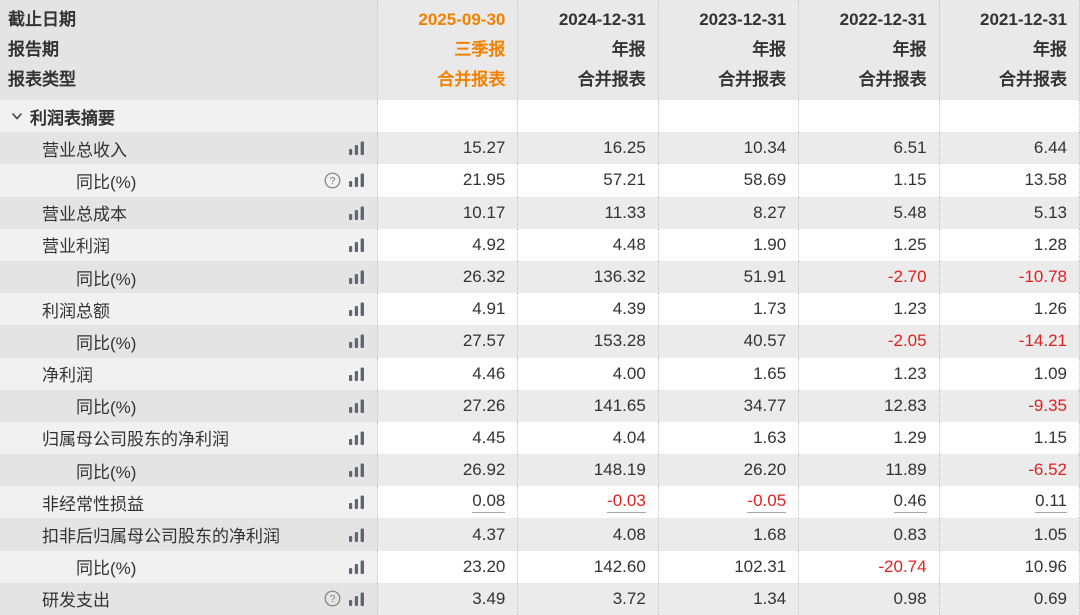  I want to click on value: 5.48, so click(910, 212).